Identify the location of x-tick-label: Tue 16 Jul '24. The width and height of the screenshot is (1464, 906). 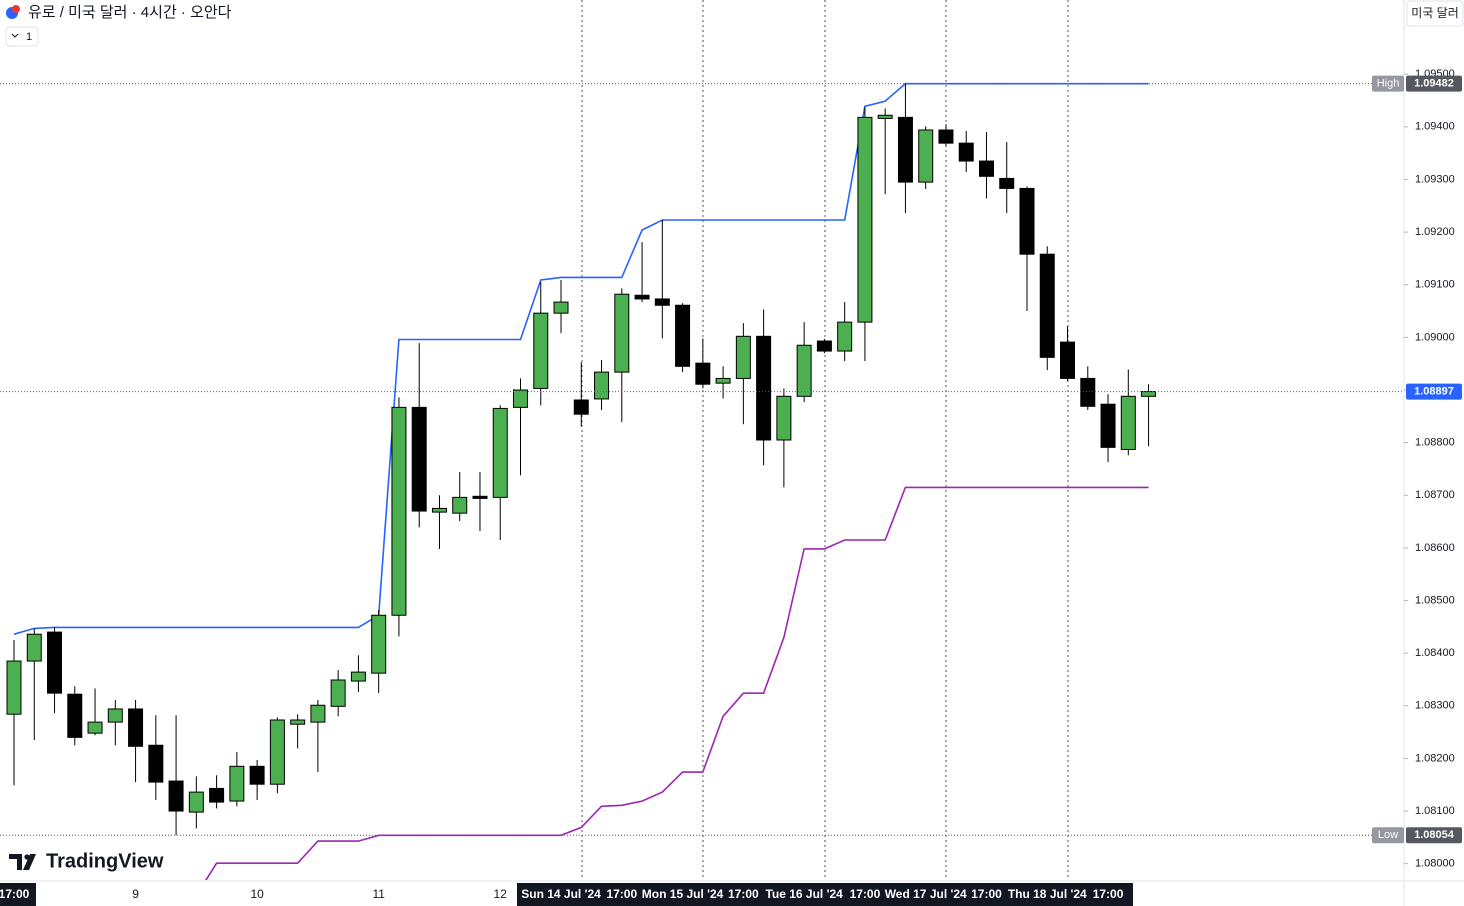
(804, 894).